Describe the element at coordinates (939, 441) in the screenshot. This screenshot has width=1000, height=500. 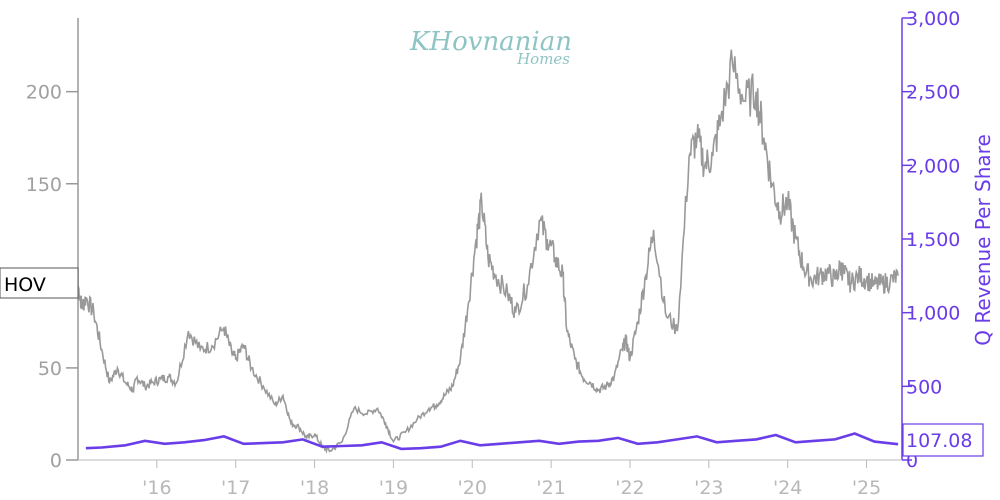
I see `last-value-label: 107.08` at that location.